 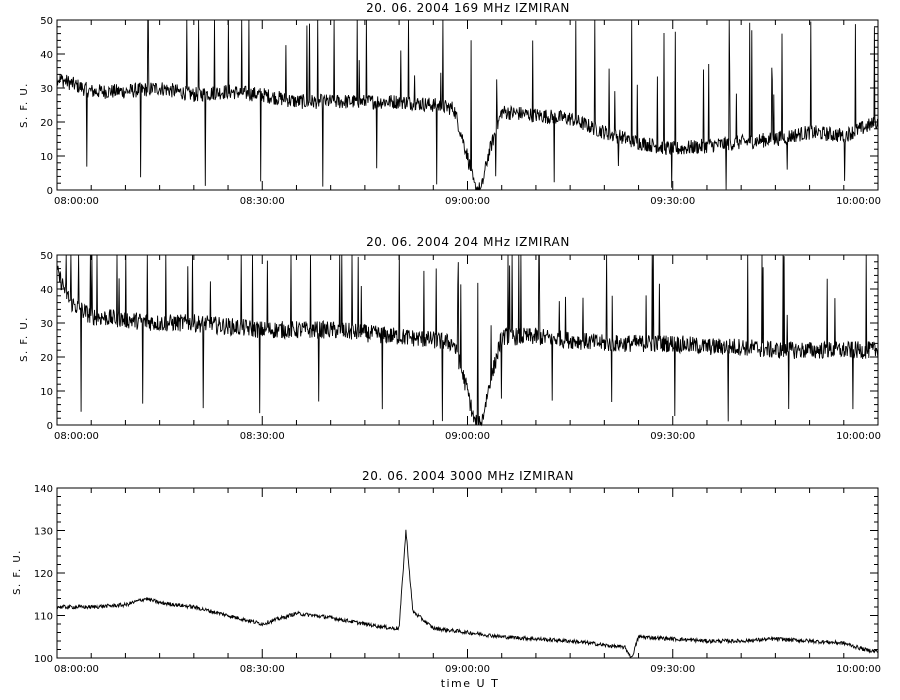 I want to click on y-tick-label: 100, so click(x=43, y=659).